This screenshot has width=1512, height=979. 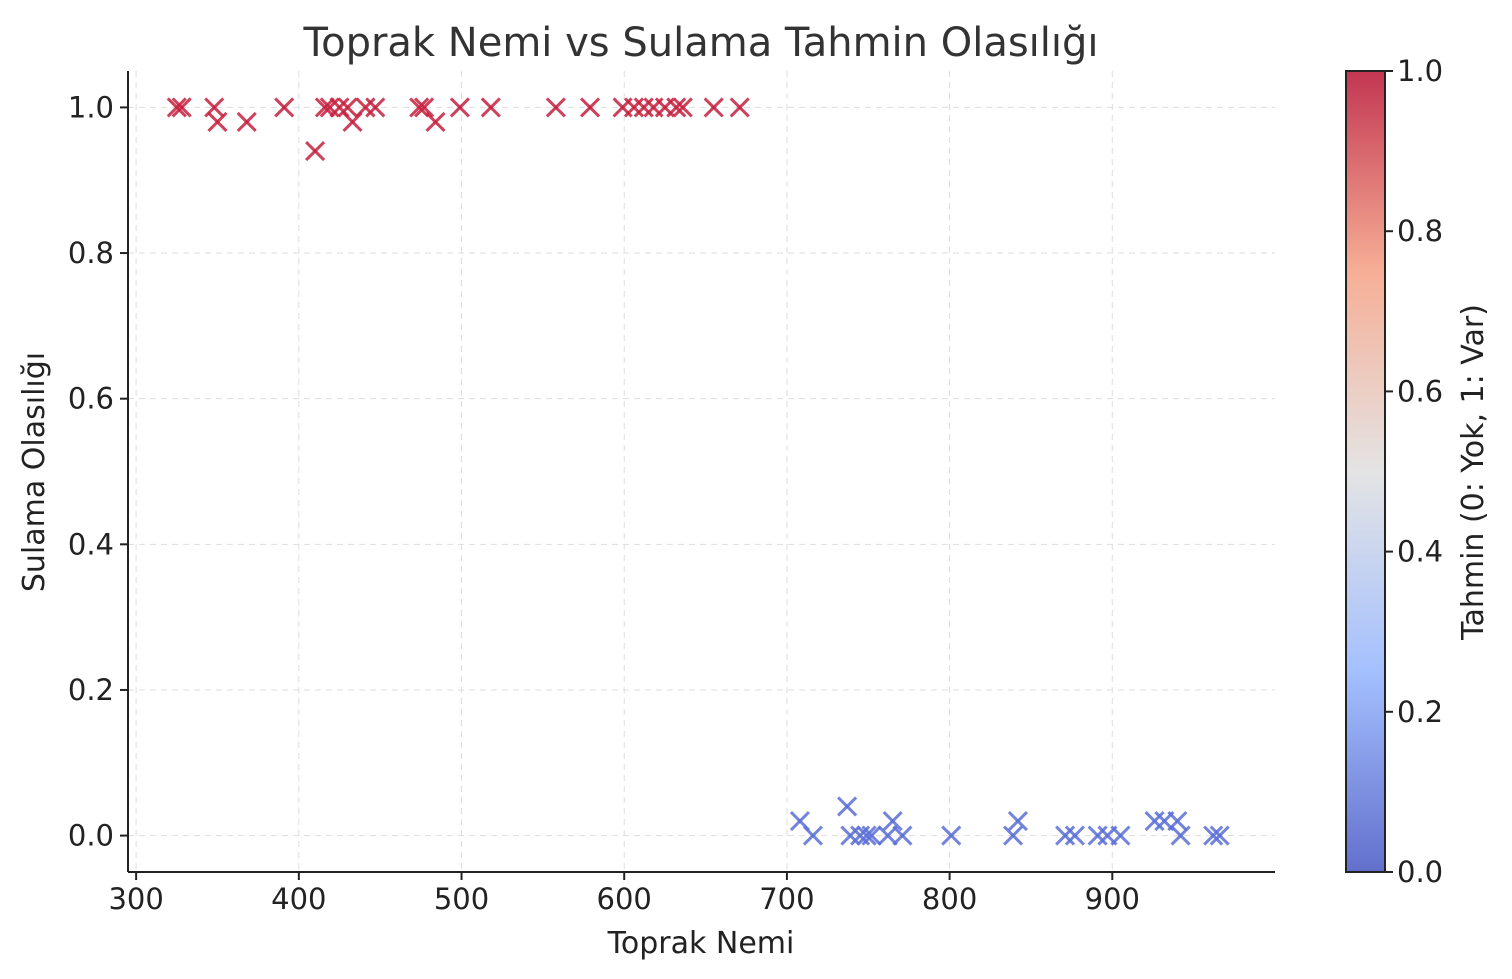 What do you see at coordinates (1420, 872) in the screenshot?
I see `colorbar-tick-label: 0.0` at bounding box center [1420, 872].